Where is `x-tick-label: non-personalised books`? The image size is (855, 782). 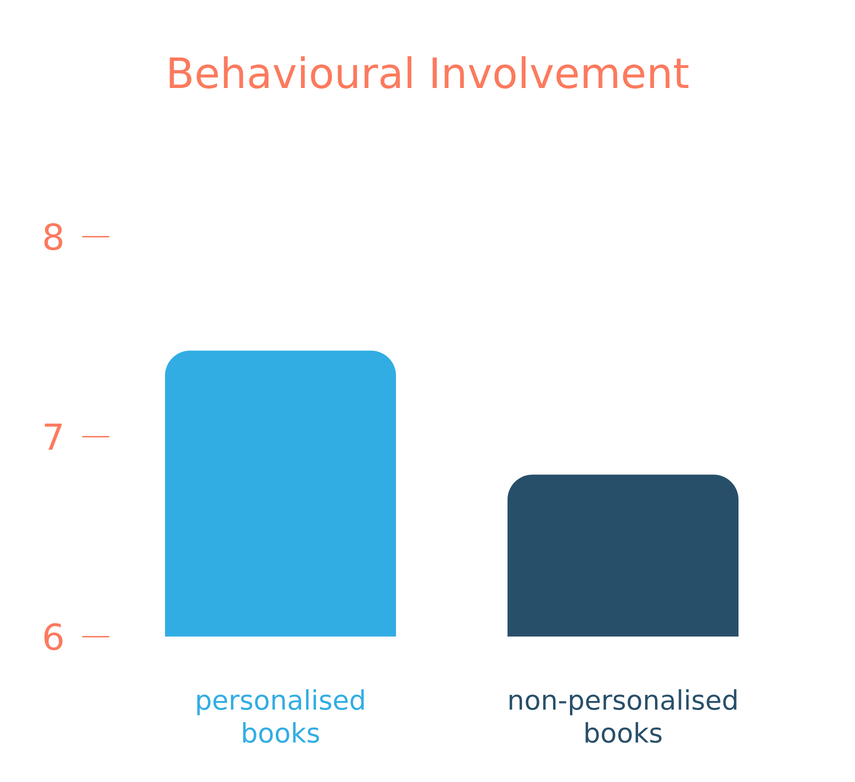
x-tick-label: non-personalised books is located at coordinates (623, 716).